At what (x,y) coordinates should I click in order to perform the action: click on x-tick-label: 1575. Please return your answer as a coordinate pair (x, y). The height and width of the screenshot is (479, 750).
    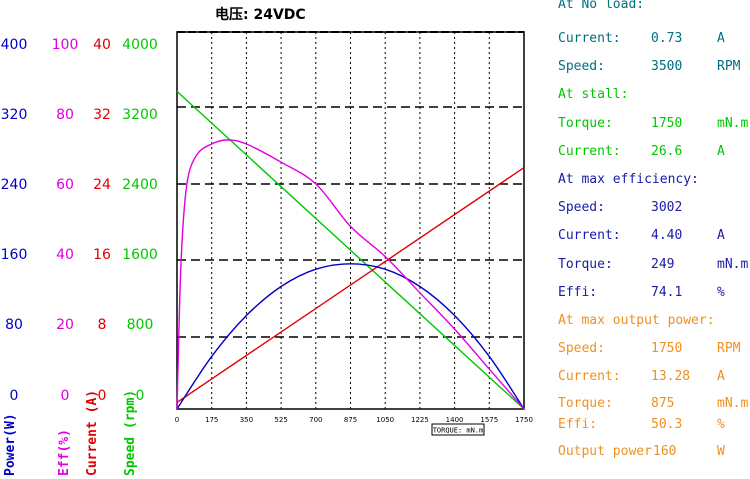
    Looking at the image, I should click on (489, 420).